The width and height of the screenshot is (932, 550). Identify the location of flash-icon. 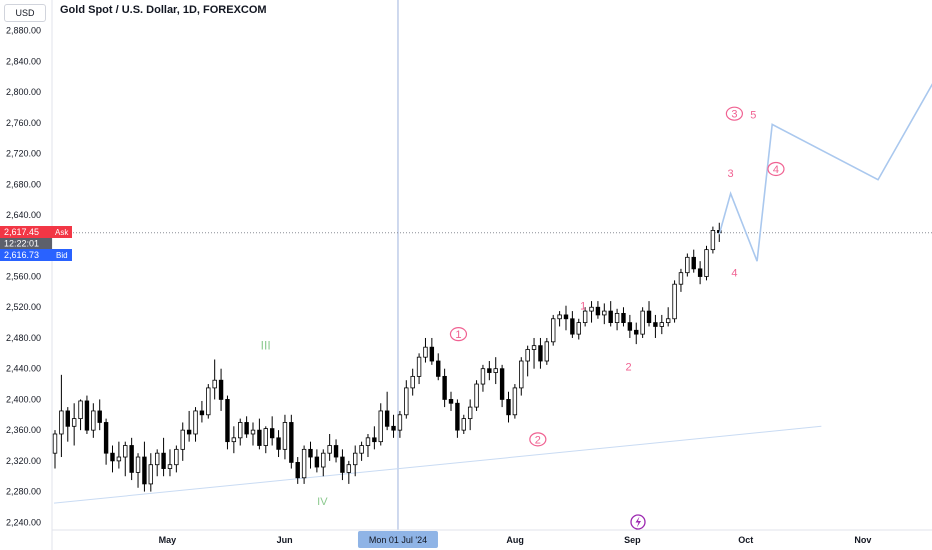
(638, 522).